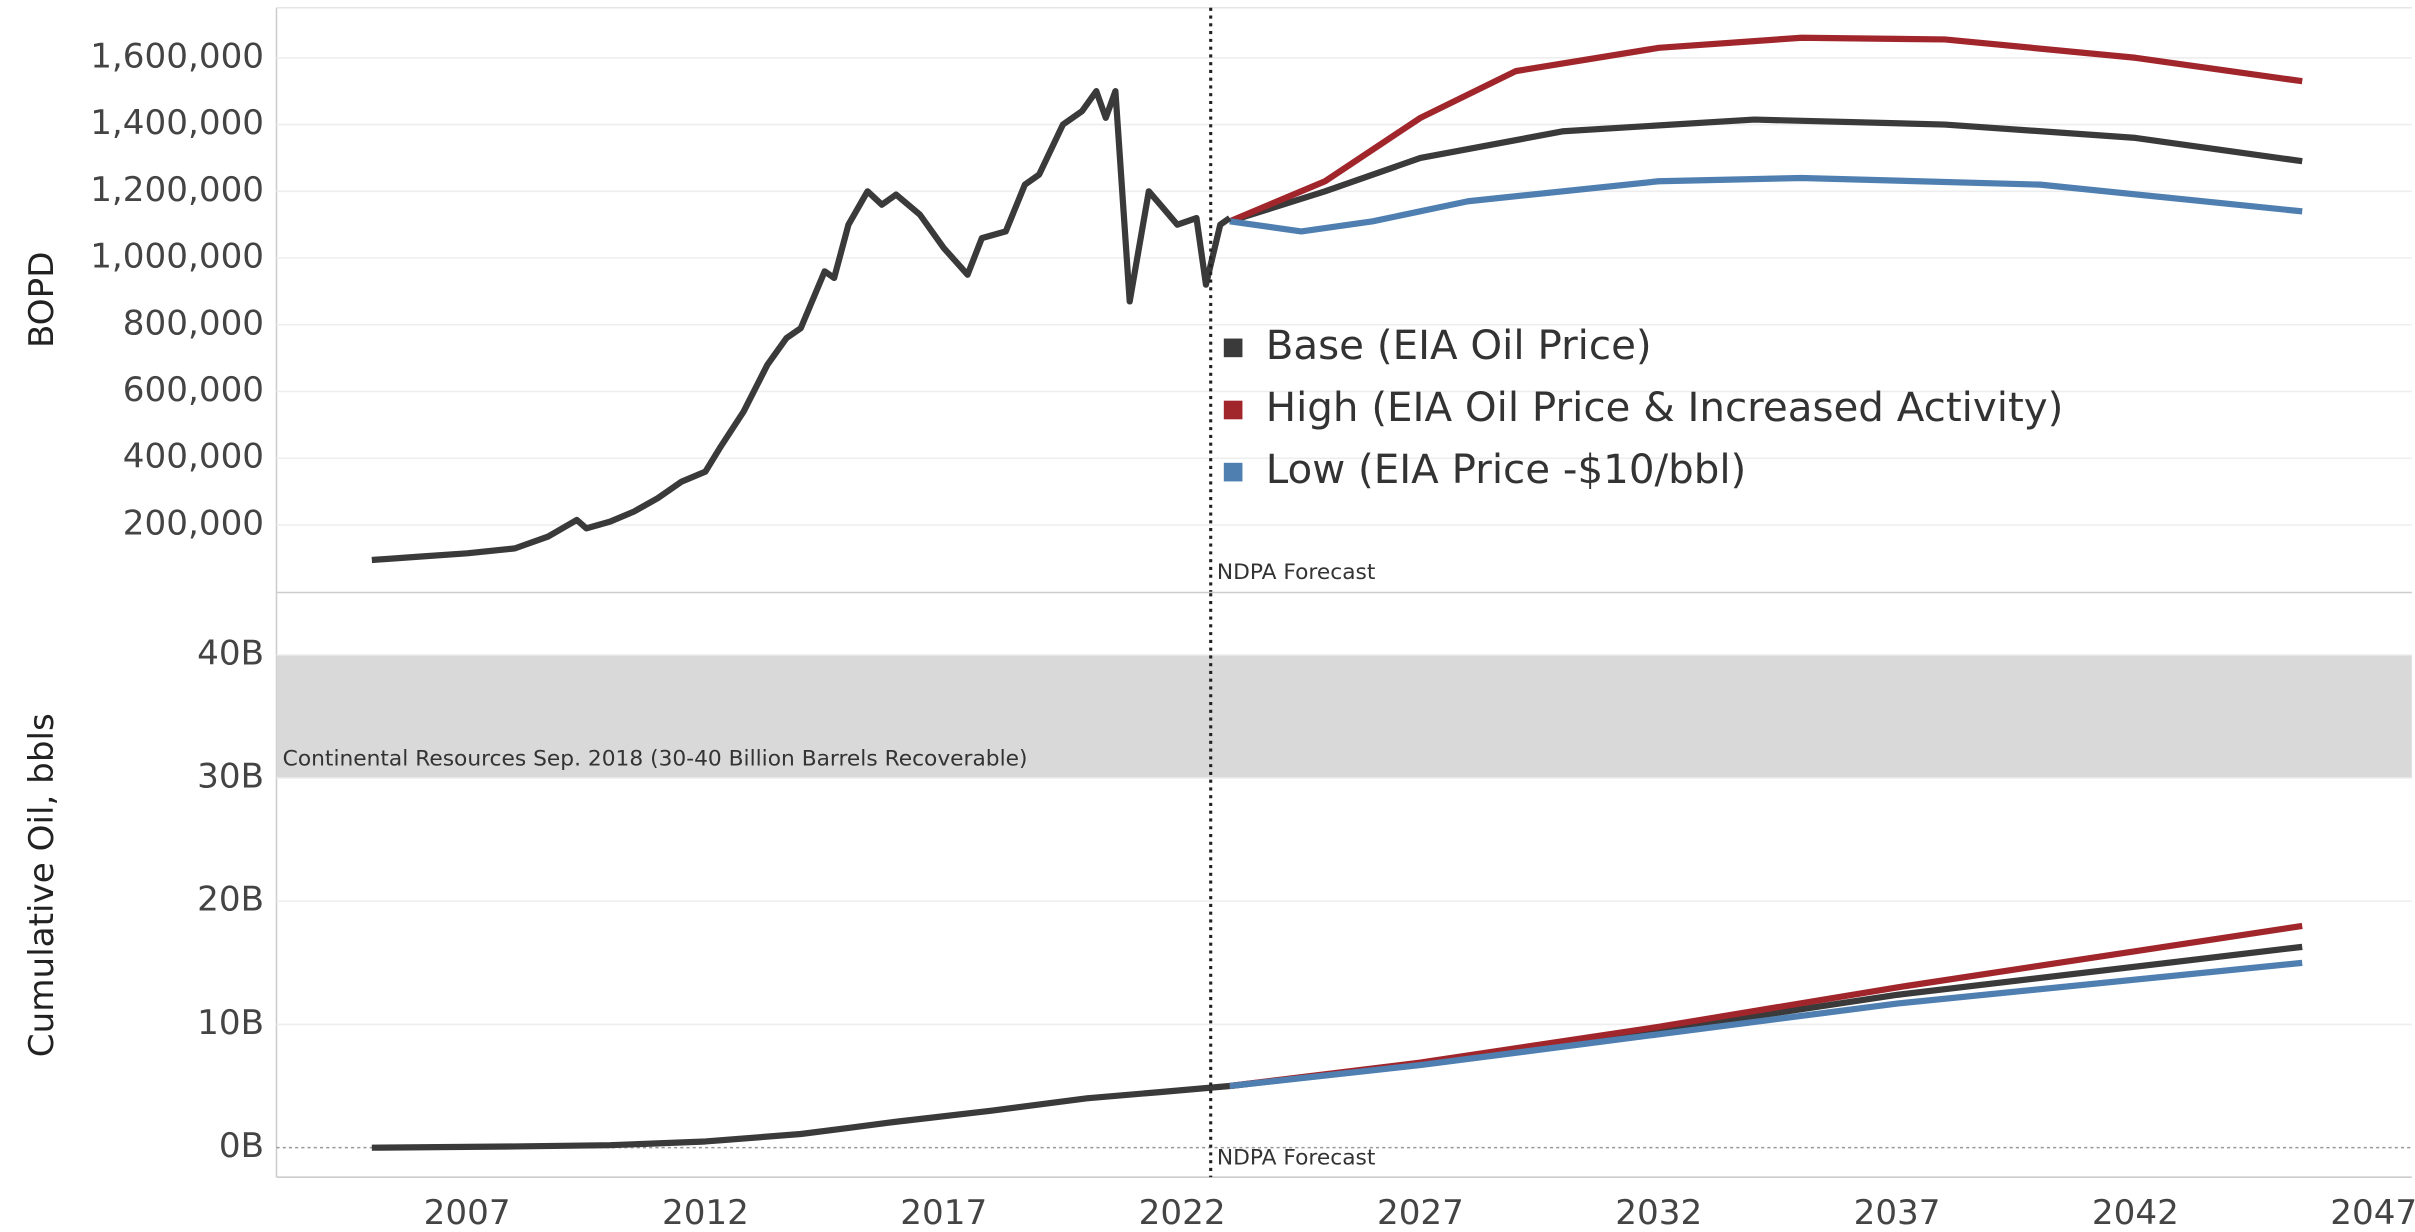  I want to click on x-tick-label: 2017, so click(943, 1212).